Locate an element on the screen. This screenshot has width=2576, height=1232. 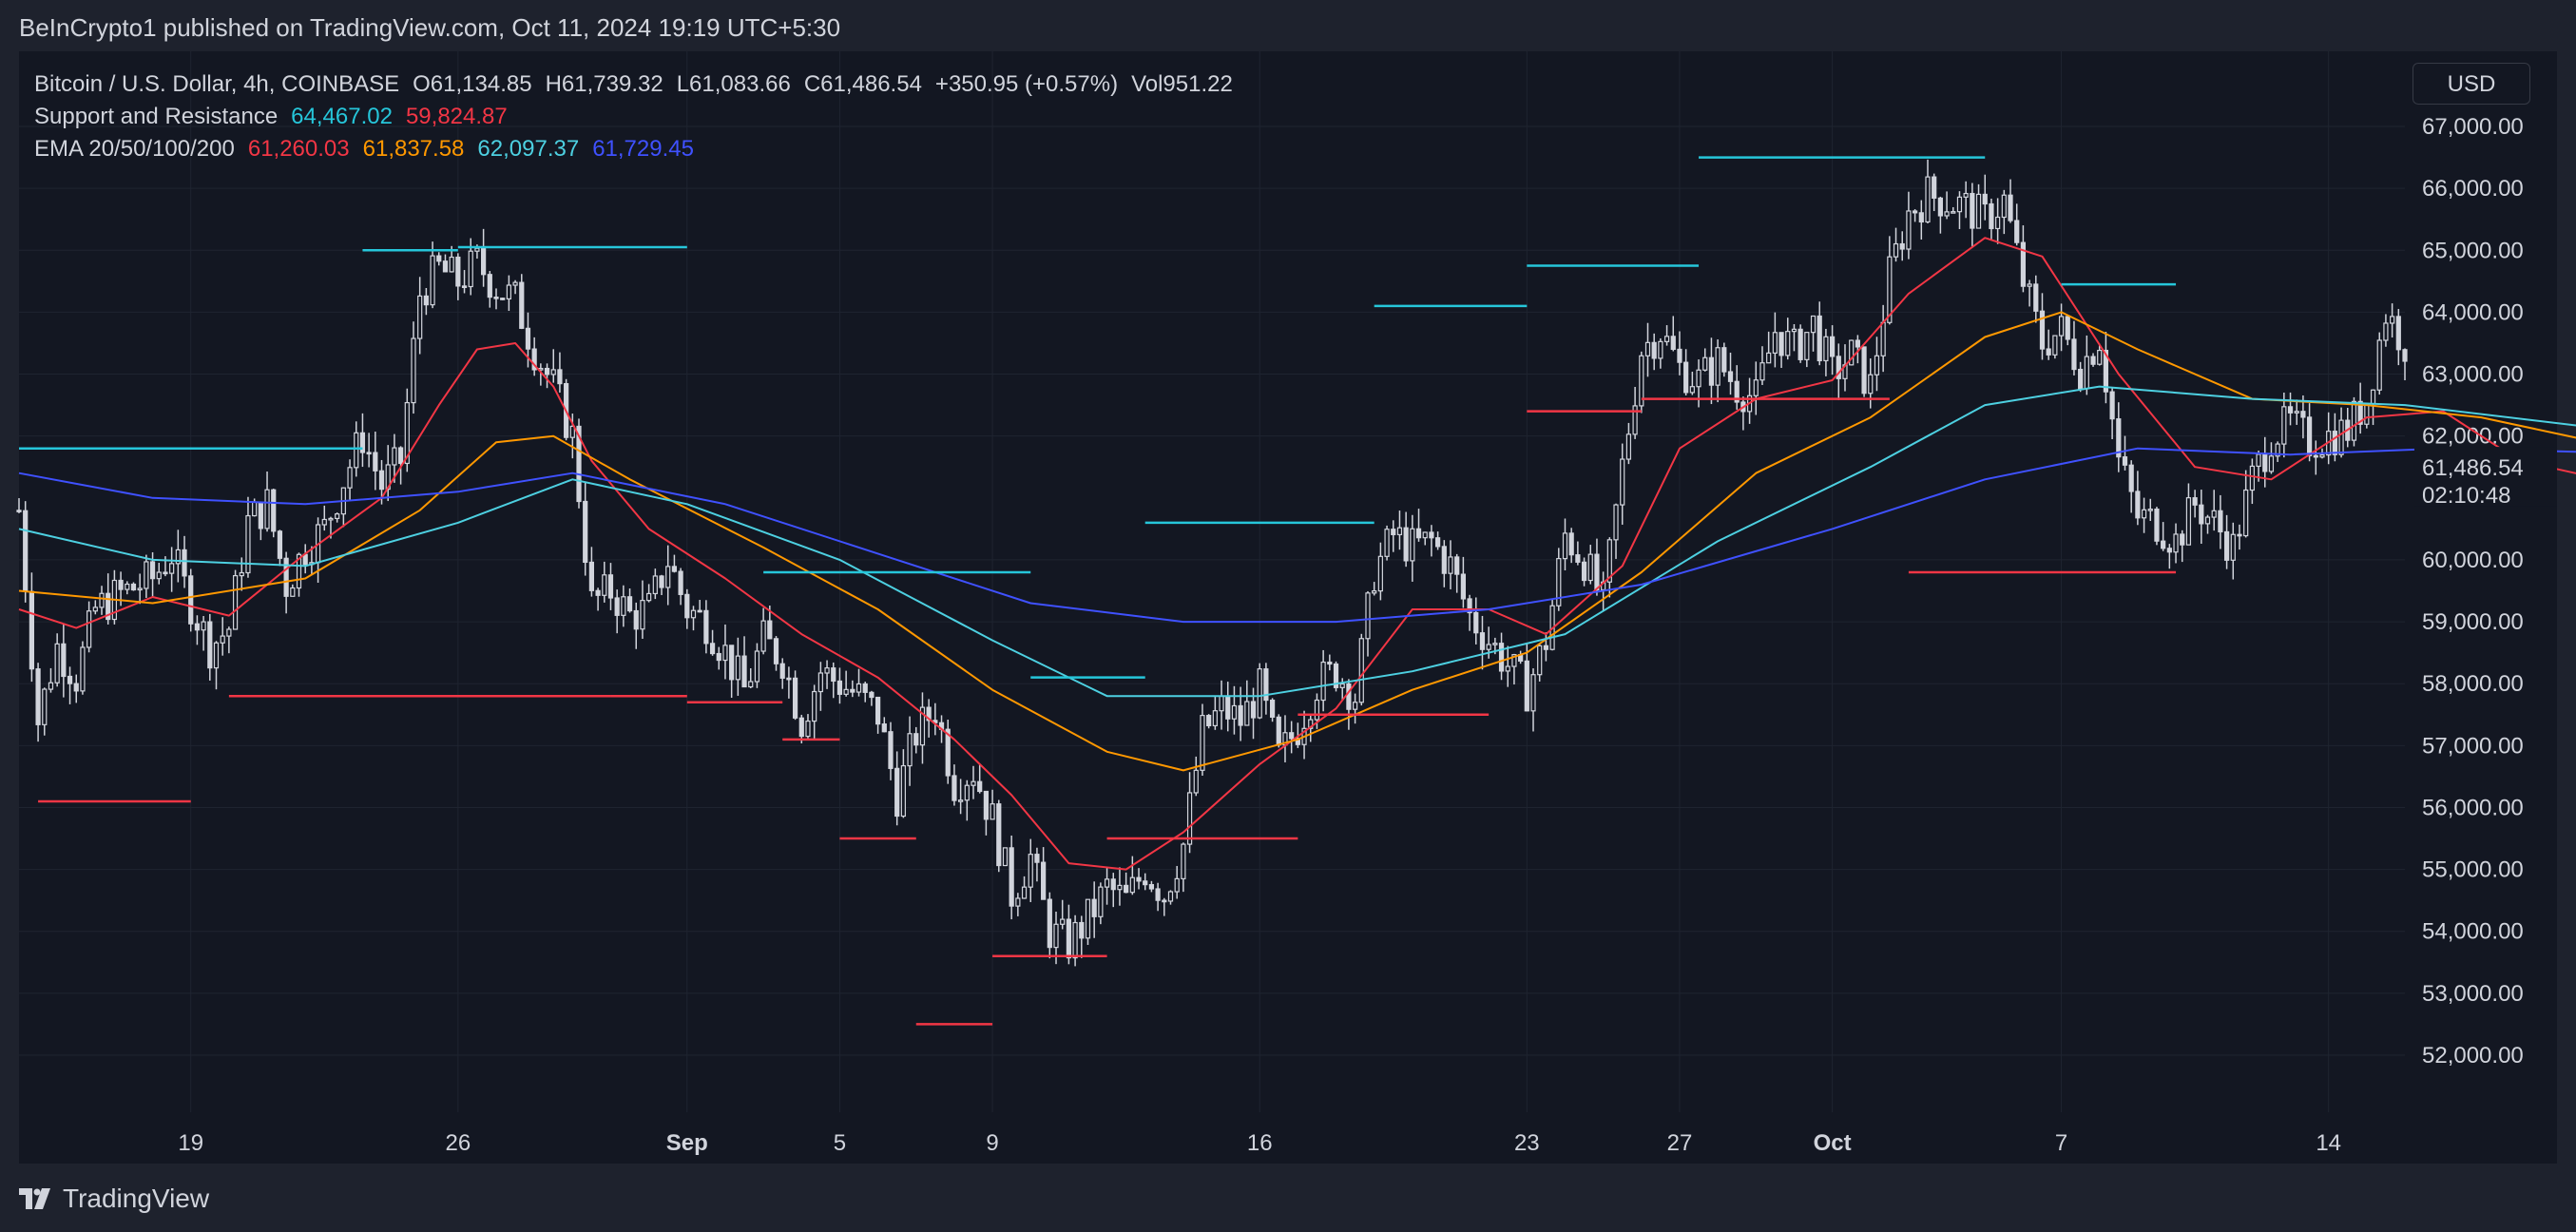
tradingview-logo: TradingView is located at coordinates (114, 1199).